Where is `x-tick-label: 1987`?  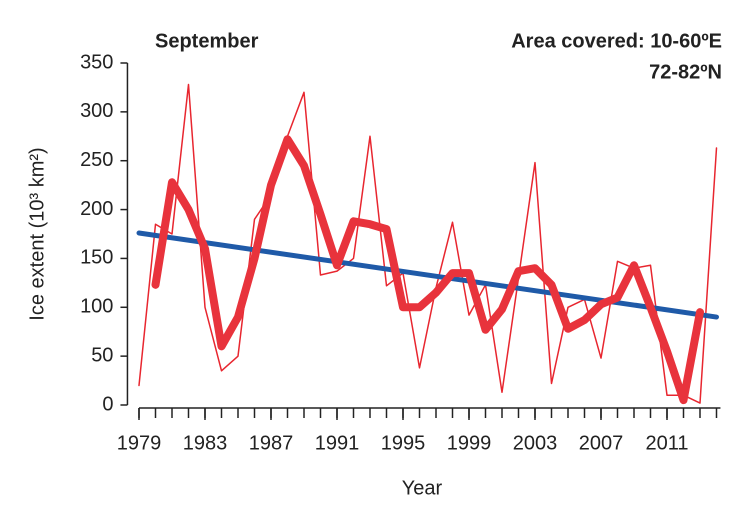
x-tick-label: 1987 is located at coordinates (271, 443).